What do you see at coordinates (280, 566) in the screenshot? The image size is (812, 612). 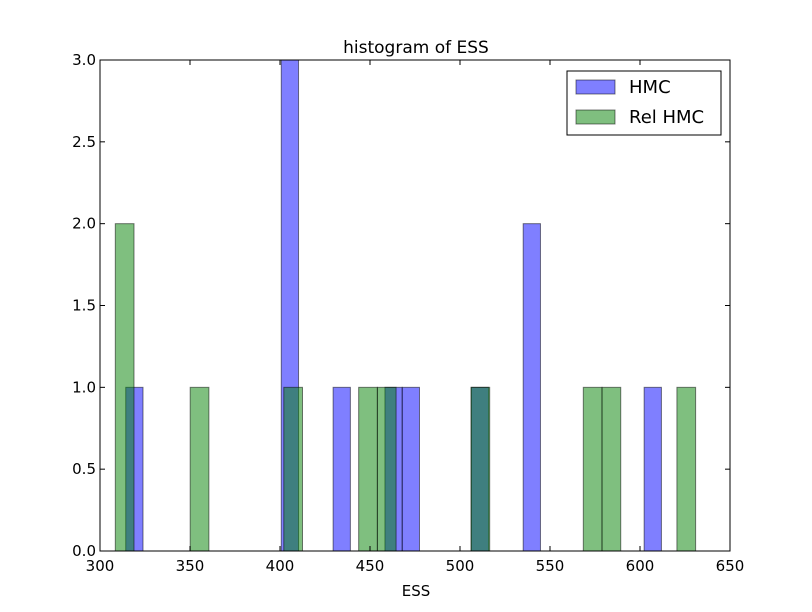 I see `x-tick-label: 400` at bounding box center [280, 566].